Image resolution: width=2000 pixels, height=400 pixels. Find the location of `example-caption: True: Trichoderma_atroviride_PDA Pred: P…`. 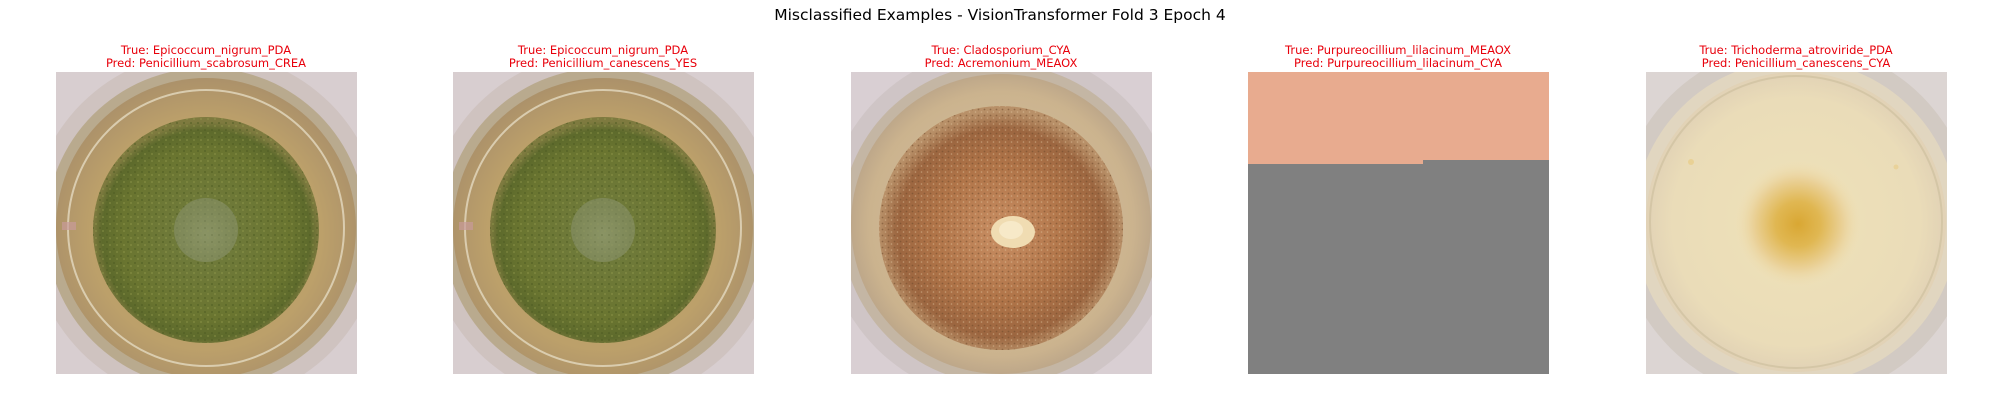

example-caption: True: Trichoderma_atroviride_PDA Pred: P… is located at coordinates (1796, 57).